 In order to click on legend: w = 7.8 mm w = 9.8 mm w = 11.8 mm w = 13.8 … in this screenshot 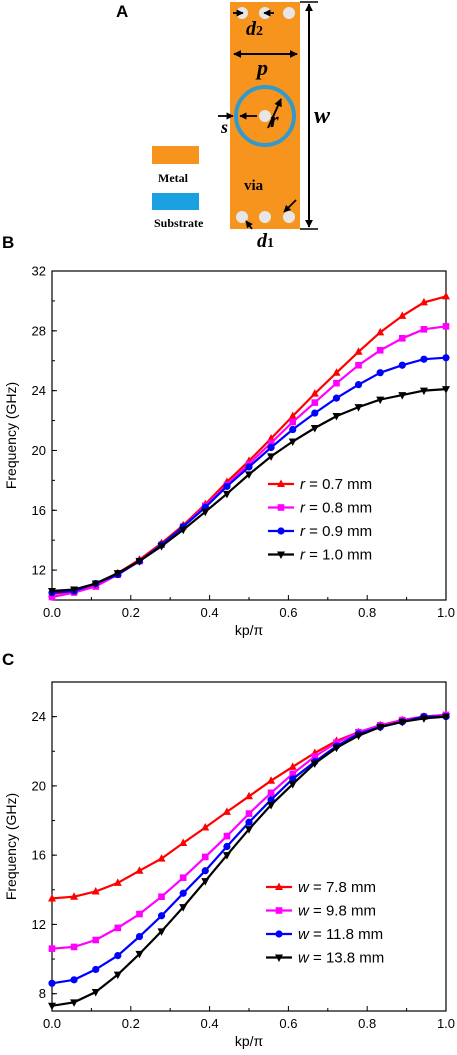, I will do `click(325, 923)`.